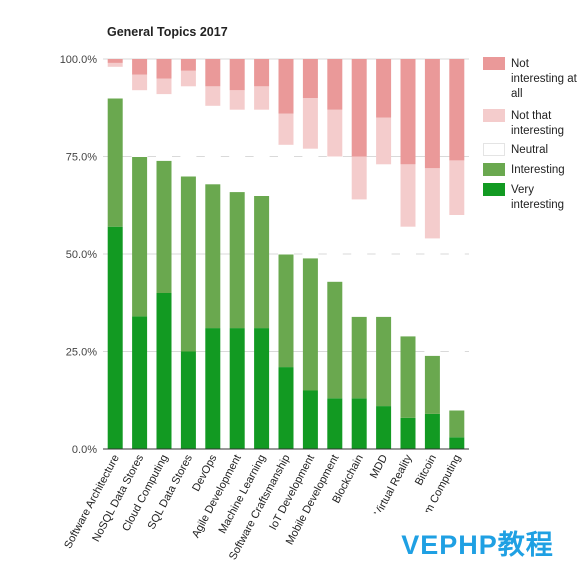 This screenshot has width=579, height=572. I want to click on y-tick-label: 75.0%, so click(81, 158).